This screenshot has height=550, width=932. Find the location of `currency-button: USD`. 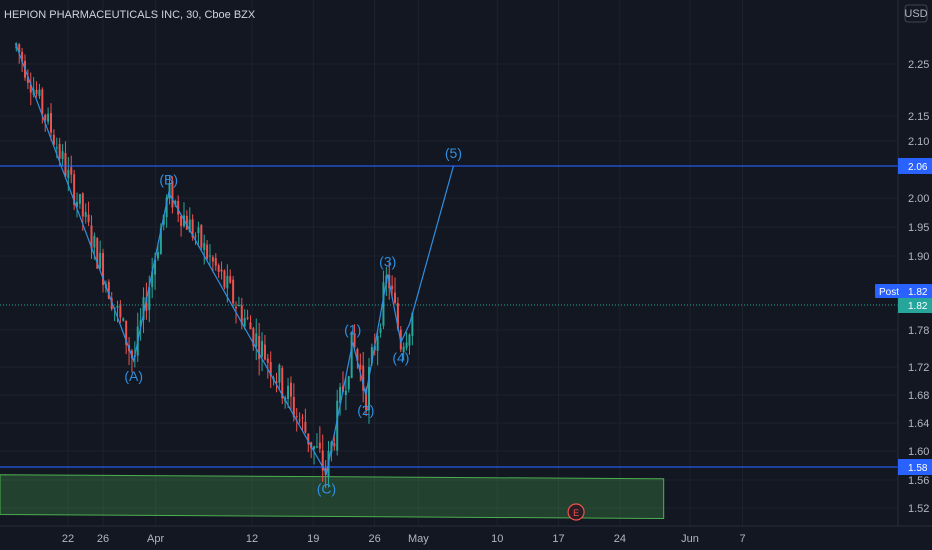

currency-button: USD is located at coordinates (916, 13).